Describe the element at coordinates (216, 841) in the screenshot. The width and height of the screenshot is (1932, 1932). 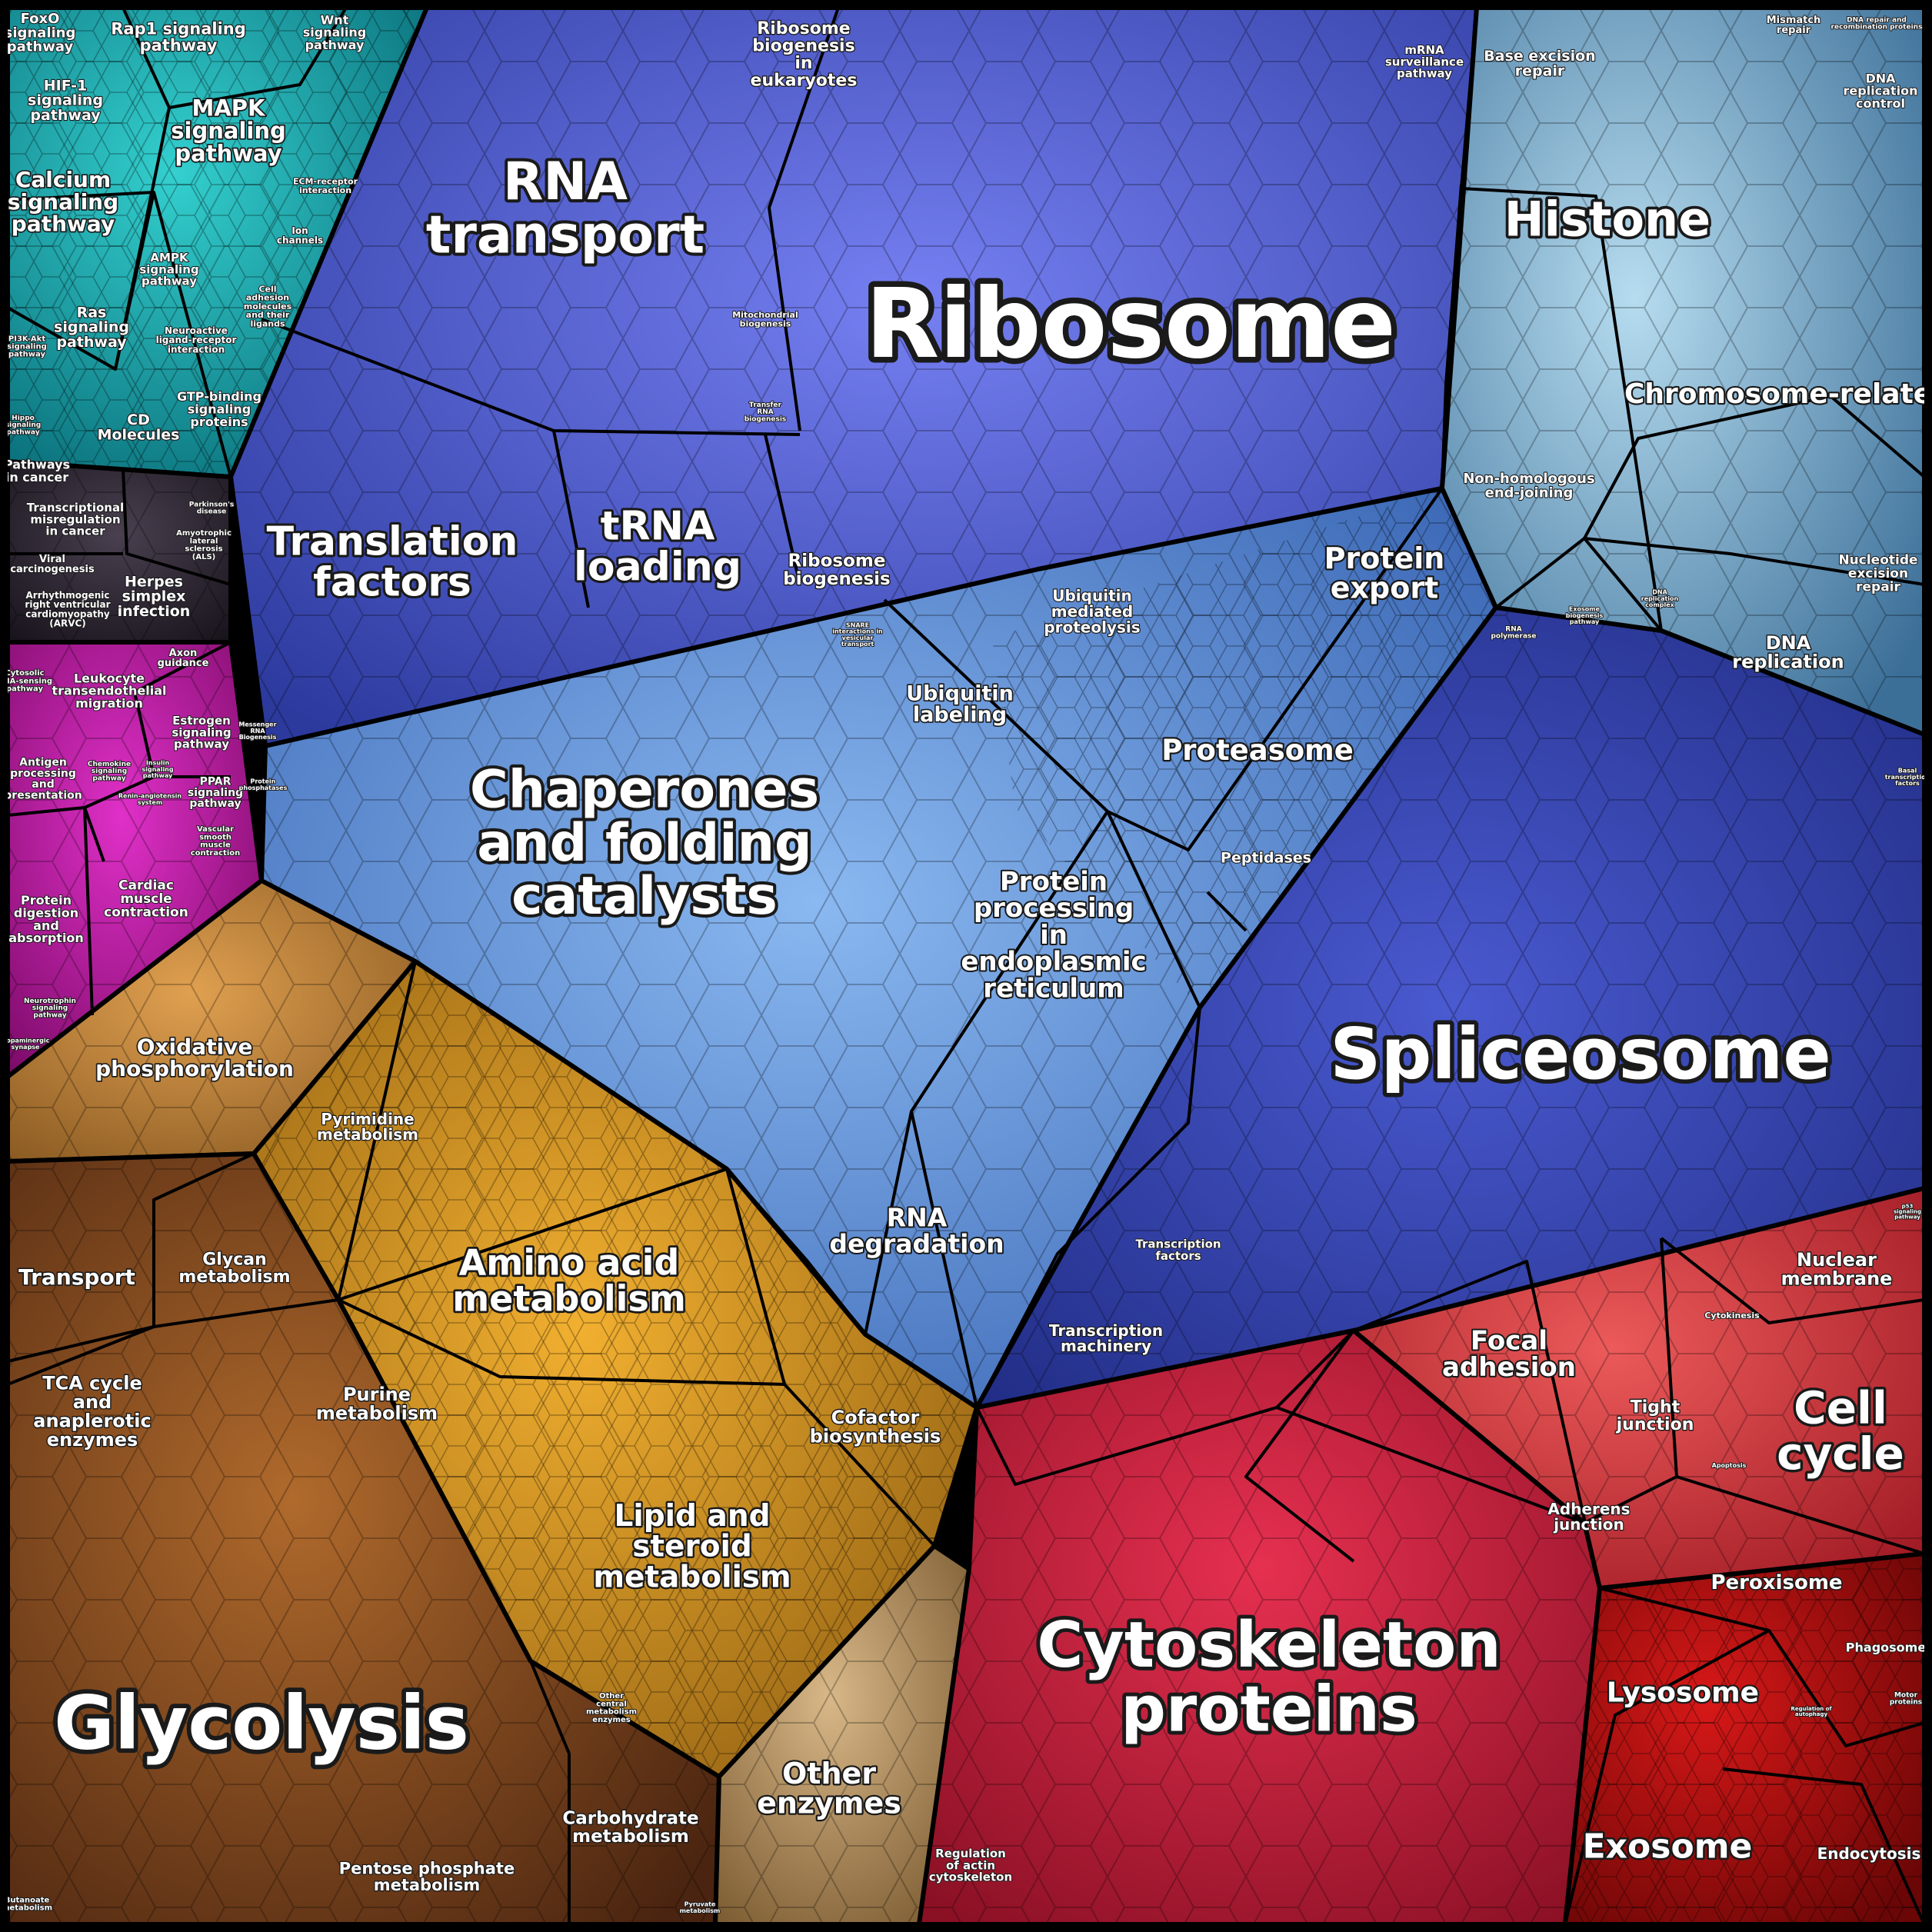
I see `label-vascular: Vascular smooth muscle contraction` at that location.